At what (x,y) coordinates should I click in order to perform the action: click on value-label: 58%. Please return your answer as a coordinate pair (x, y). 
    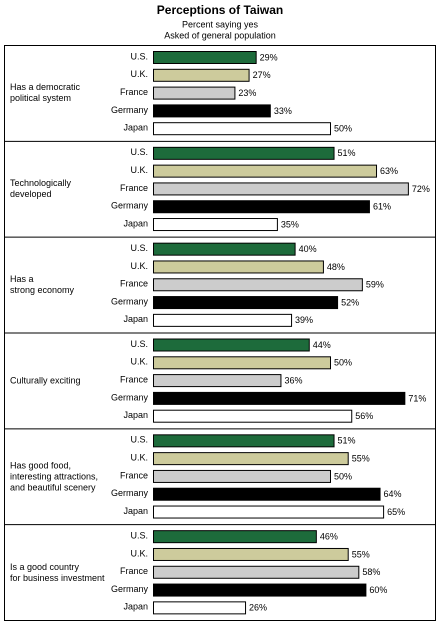
    Looking at the image, I should click on (371, 572).